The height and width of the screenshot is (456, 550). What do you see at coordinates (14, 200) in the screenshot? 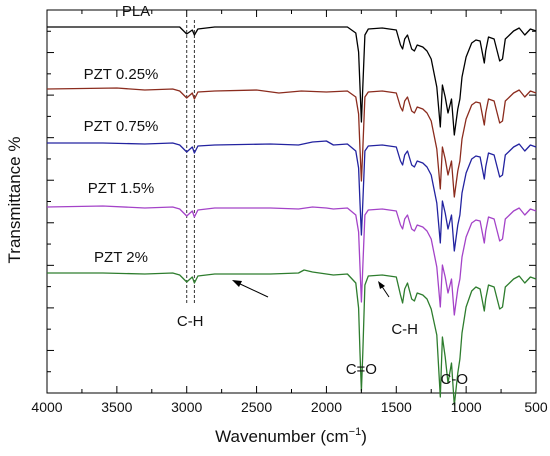
I see `y-axis-title: Transmittance %` at bounding box center [14, 200].